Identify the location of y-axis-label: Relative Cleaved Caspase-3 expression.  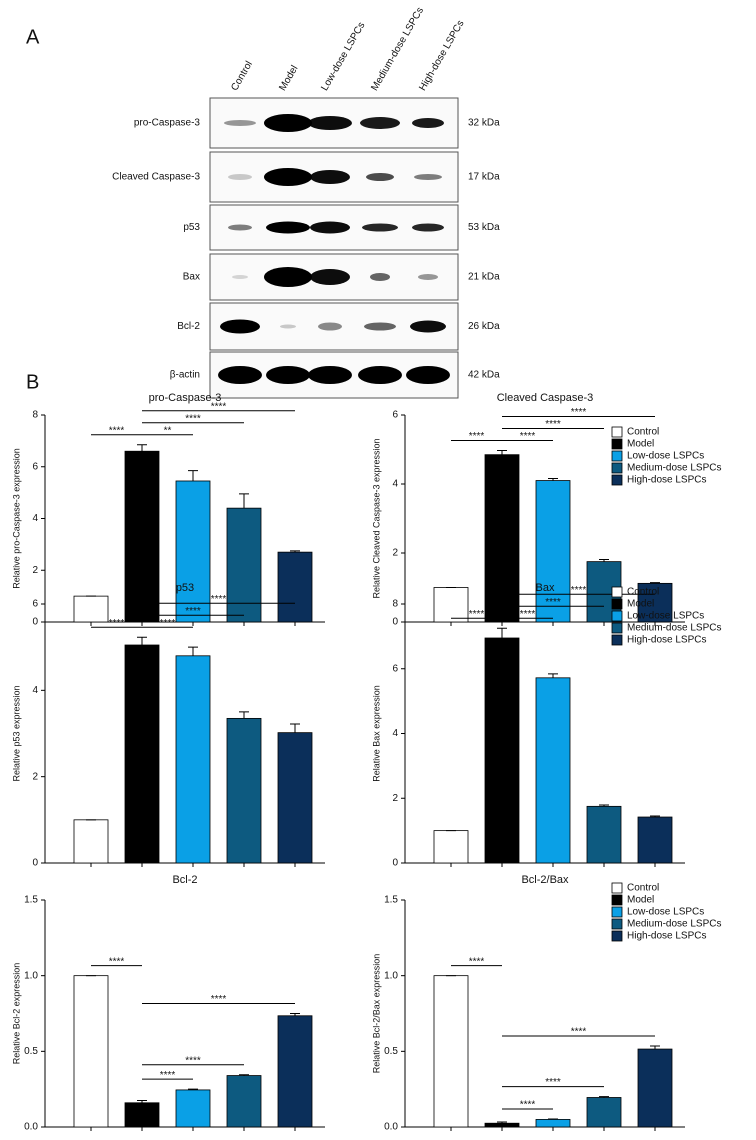
(376, 518).